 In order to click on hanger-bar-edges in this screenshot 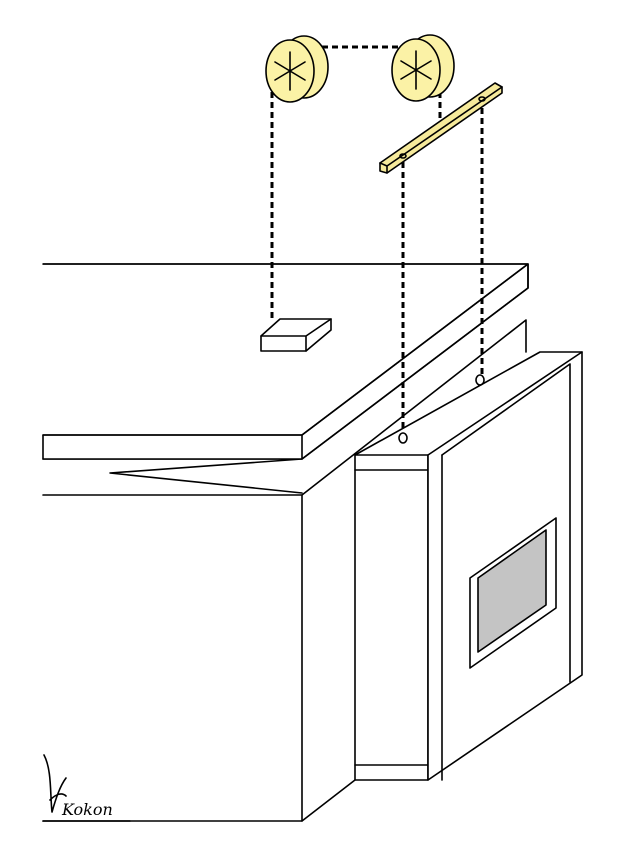, I will do `click(441, 130)`.